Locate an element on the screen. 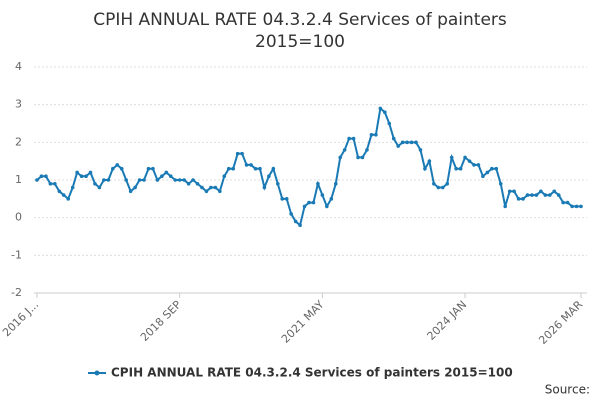 The width and height of the screenshot is (600, 400). y-tick-label: 1 is located at coordinates (18, 179).